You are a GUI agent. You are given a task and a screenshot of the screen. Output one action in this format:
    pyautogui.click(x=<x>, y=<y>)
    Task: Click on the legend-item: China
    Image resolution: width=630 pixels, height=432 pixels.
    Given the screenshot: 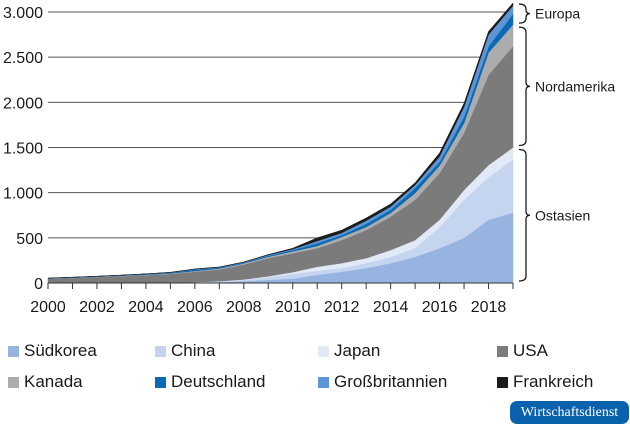 What is the action you would take?
    pyautogui.click(x=185, y=351)
    